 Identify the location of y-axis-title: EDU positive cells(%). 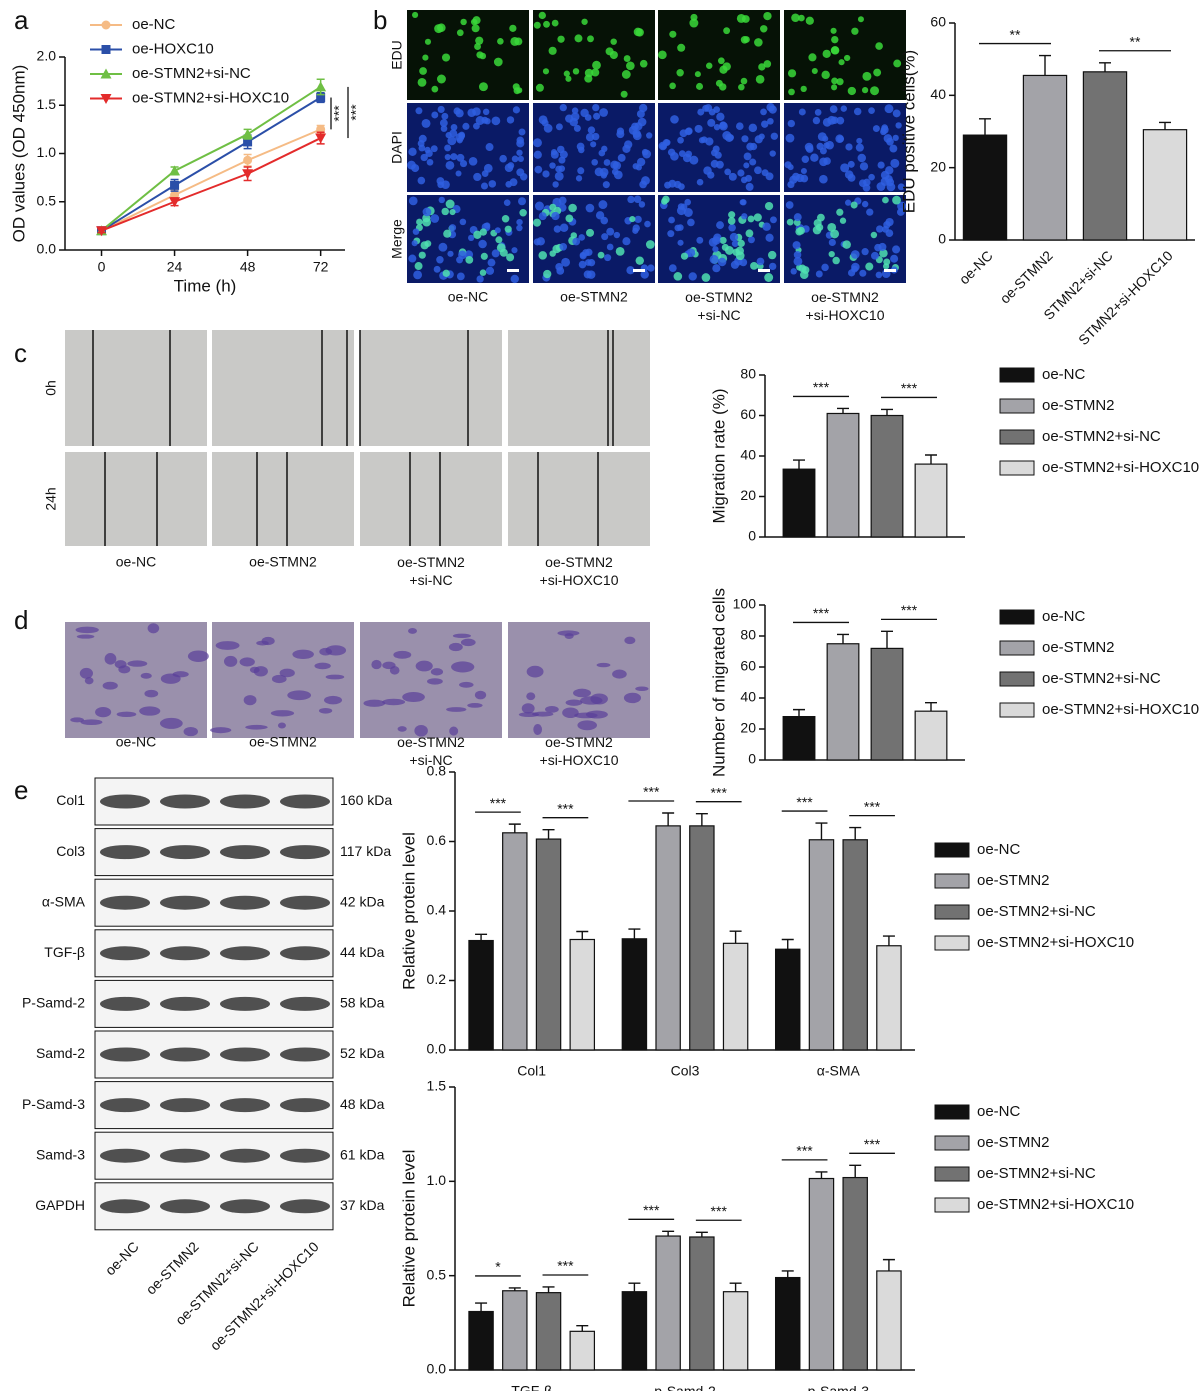
(908, 131).